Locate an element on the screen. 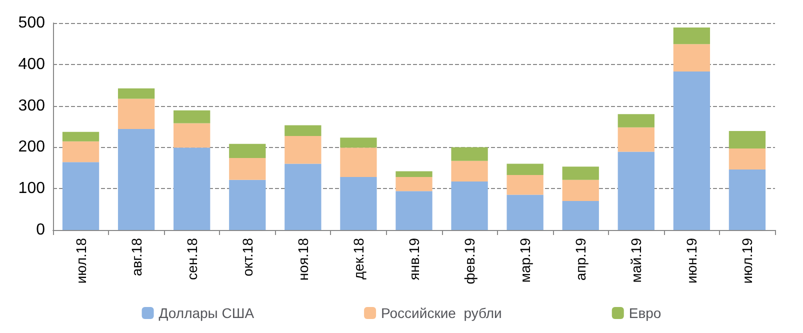 The height and width of the screenshot is (333, 803). x-tick-label: авг.18 is located at coordinates (136, 257).